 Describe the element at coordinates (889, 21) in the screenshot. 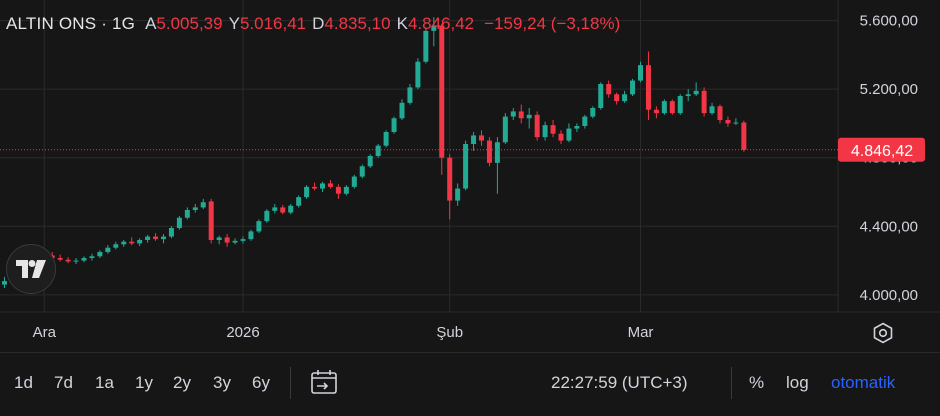

I see `price-tick-label: 5.600,00` at that location.